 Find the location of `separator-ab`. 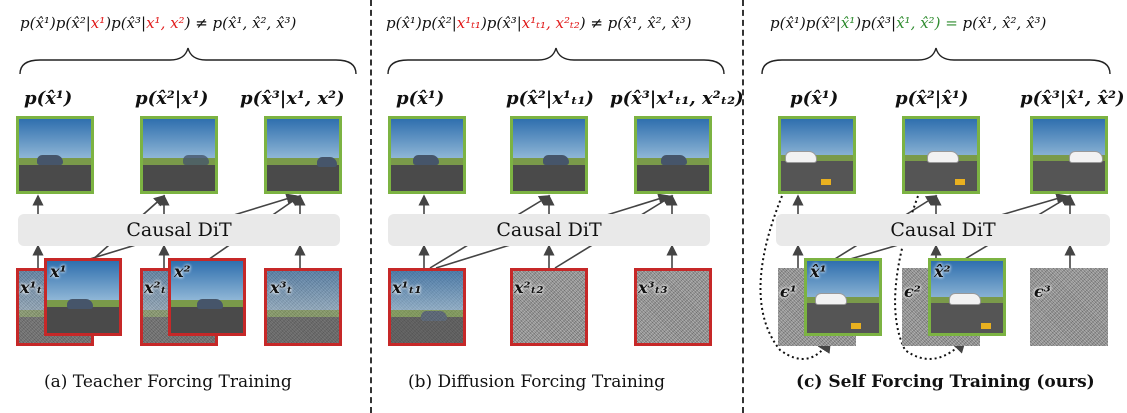

separator-ab is located at coordinates (371, 206).